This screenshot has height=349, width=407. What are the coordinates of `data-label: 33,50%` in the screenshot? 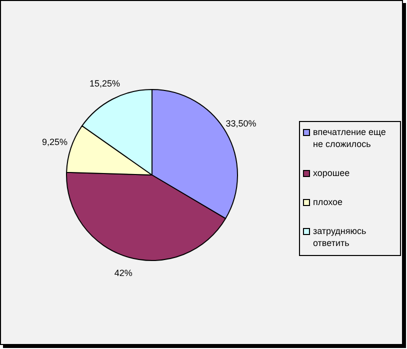 It's located at (241, 123).